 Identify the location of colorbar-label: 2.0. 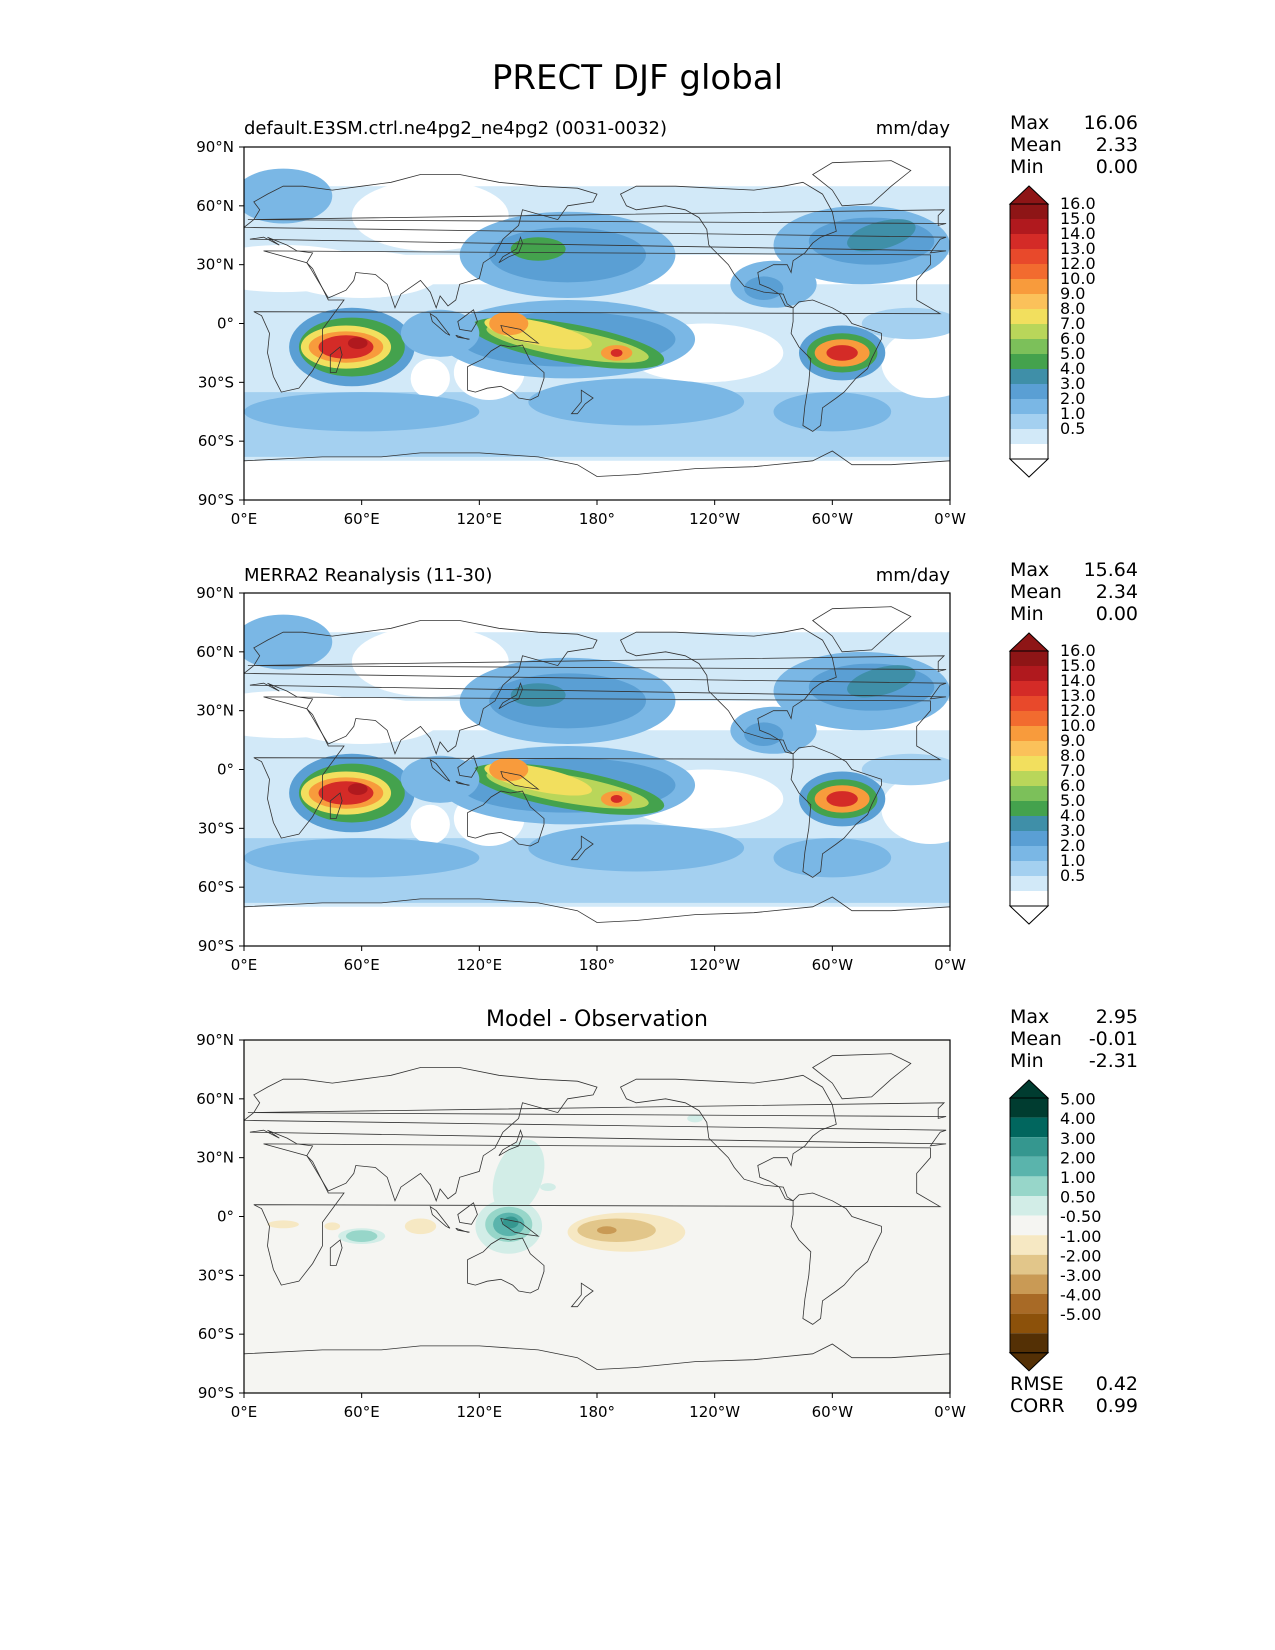
(1072, 845).